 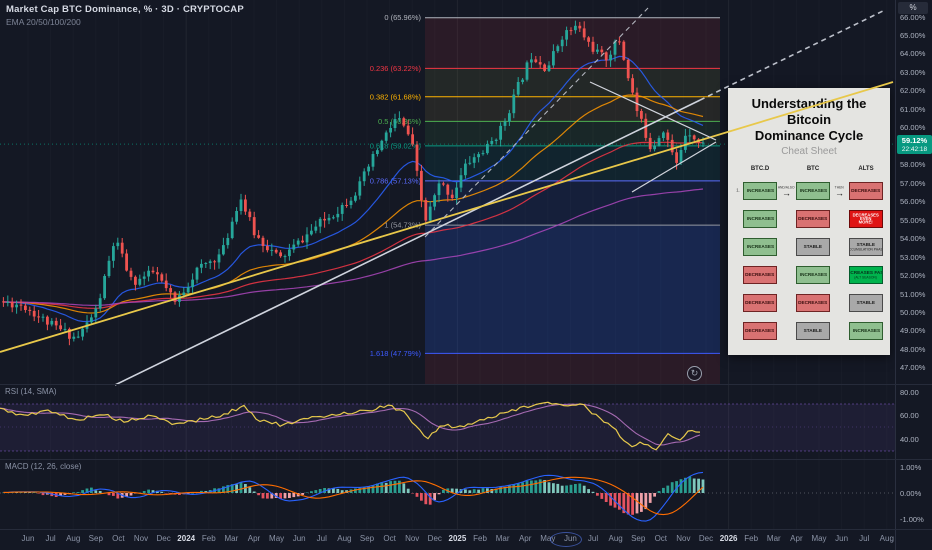 What do you see at coordinates (839, 187) in the screenshot?
I see `arrow-label: THEN` at bounding box center [839, 187].